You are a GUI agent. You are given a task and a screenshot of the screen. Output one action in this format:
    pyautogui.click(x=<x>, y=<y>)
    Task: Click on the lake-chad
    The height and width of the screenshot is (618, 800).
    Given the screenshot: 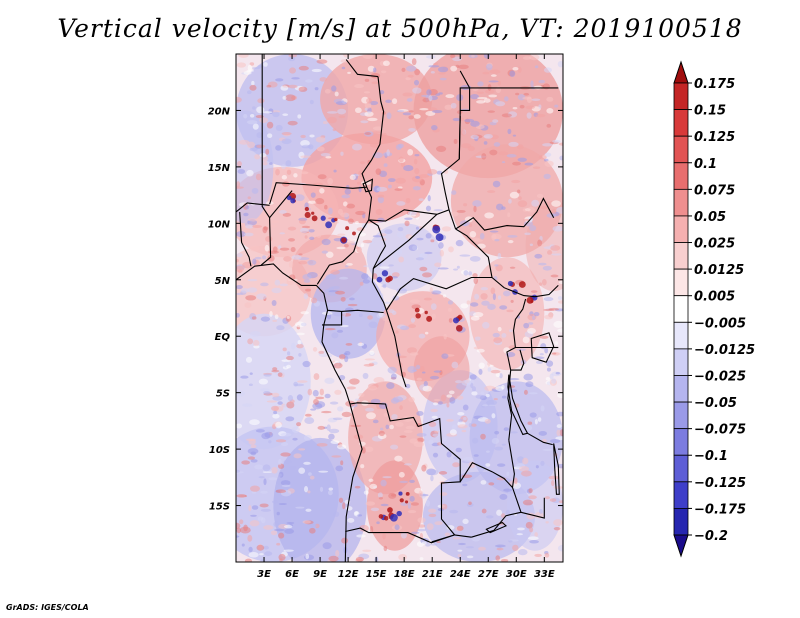 What is the action you would take?
    pyautogui.click(x=368, y=185)
    